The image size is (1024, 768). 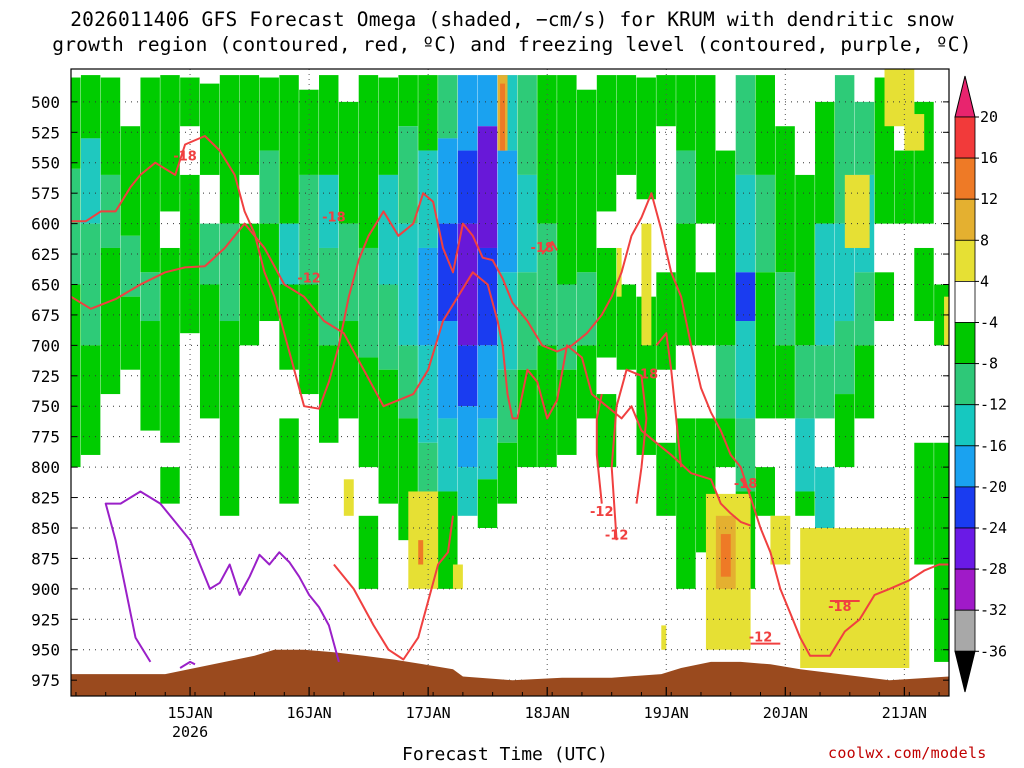 What do you see at coordinates (45, 254) in the screenshot?
I see `y-tick-label: 625` at bounding box center [45, 254].